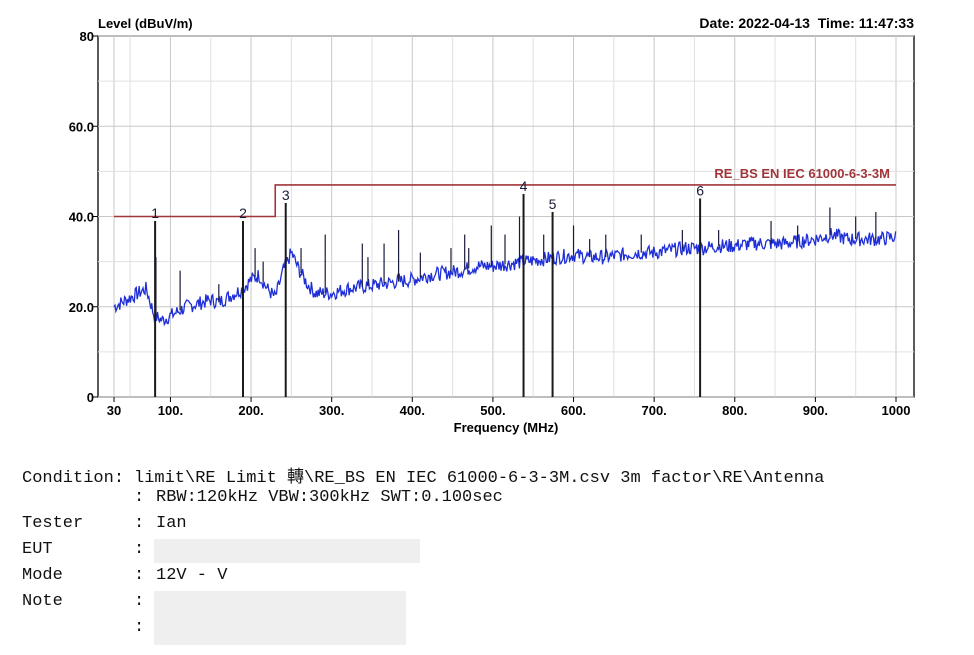  I want to click on x-tick-label: 100., so click(170, 410).